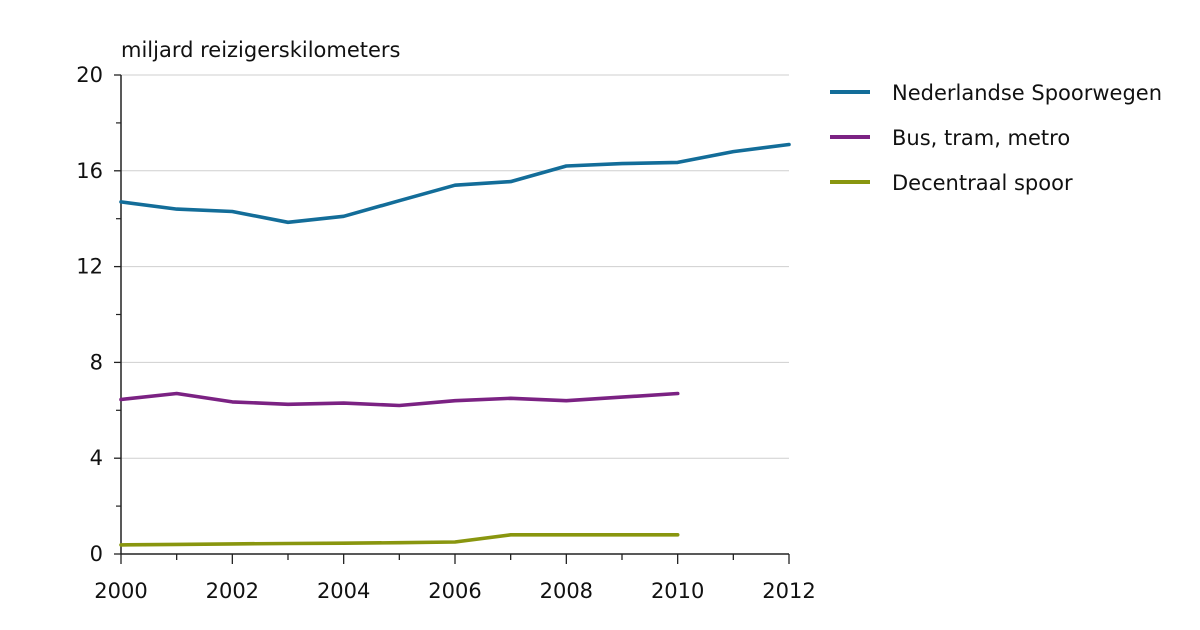  What do you see at coordinates (343, 591) in the screenshot?
I see `x-tick-label: 2004` at bounding box center [343, 591].